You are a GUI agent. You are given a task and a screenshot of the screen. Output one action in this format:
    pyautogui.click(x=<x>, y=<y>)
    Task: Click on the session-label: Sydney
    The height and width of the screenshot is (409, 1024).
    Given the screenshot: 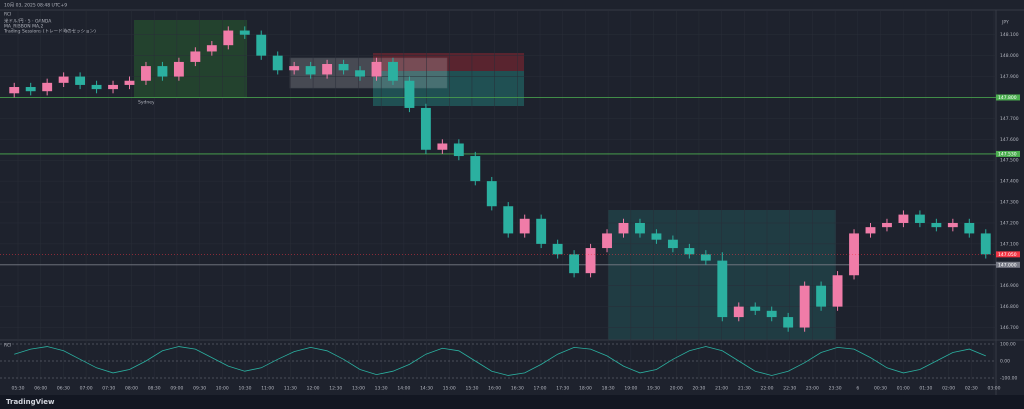 What is the action you would take?
    pyautogui.click(x=146, y=103)
    